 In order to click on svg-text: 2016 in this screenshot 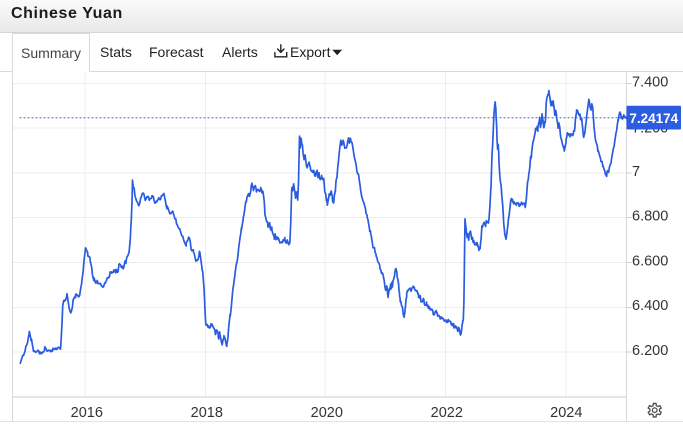, I will do `click(87, 413)`.